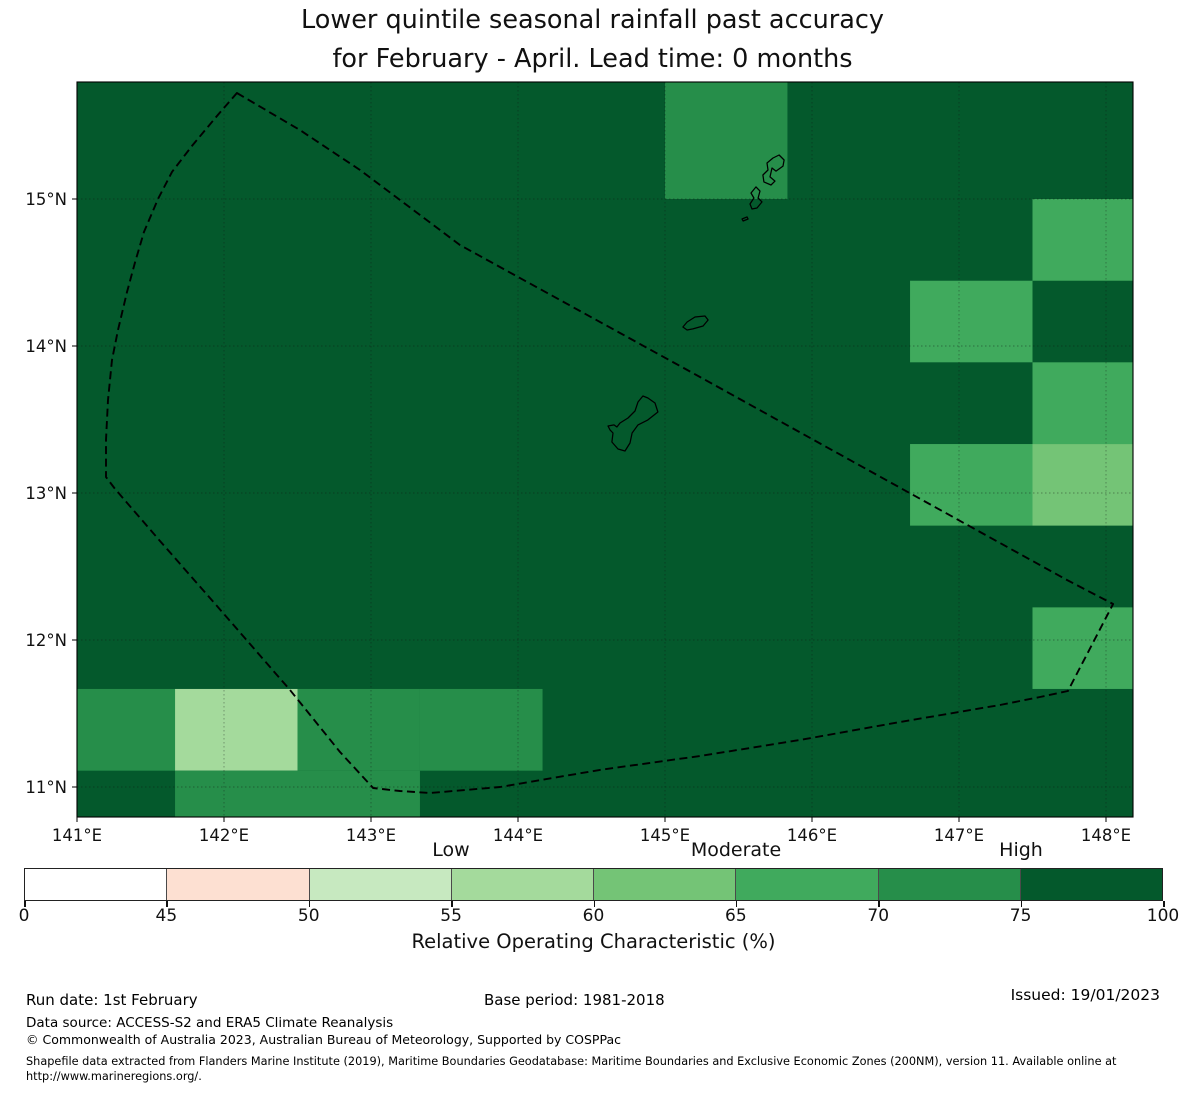 The height and width of the screenshot is (1095, 1185). Describe the element at coordinates (1020, 916) in the screenshot. I see `colorbar-tick-label: 75` at that location.